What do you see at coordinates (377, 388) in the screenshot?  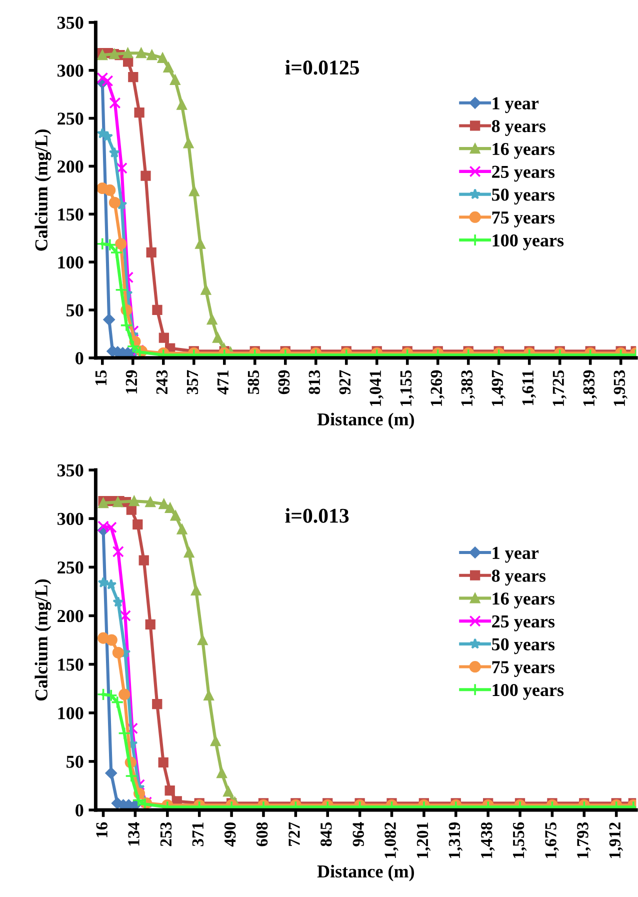 I see `x-tick-label: 1,041` at bounding box center [377, 388].